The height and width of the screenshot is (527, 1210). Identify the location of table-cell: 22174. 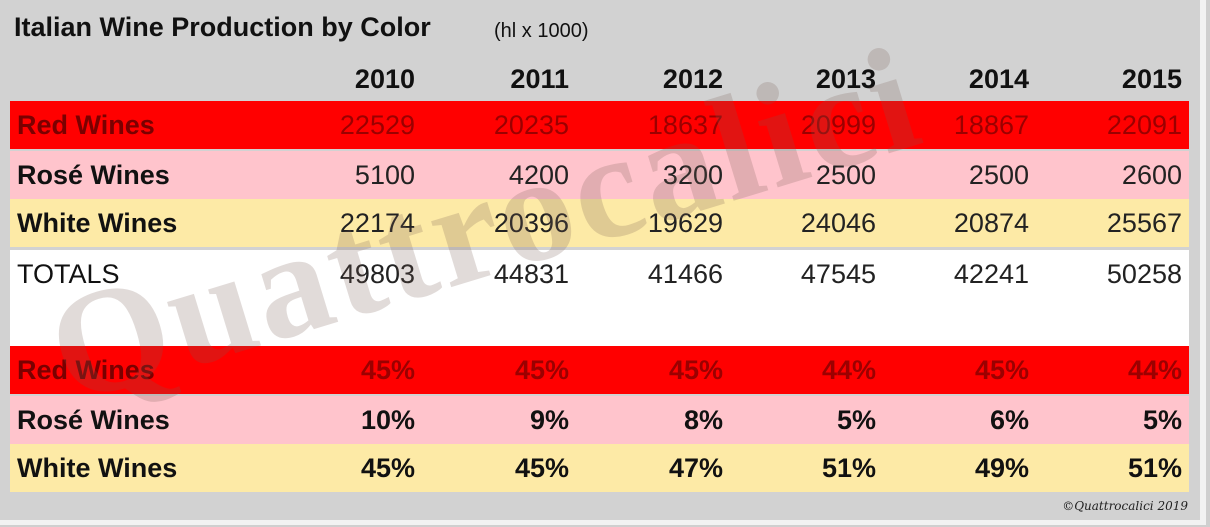
(377, 223).